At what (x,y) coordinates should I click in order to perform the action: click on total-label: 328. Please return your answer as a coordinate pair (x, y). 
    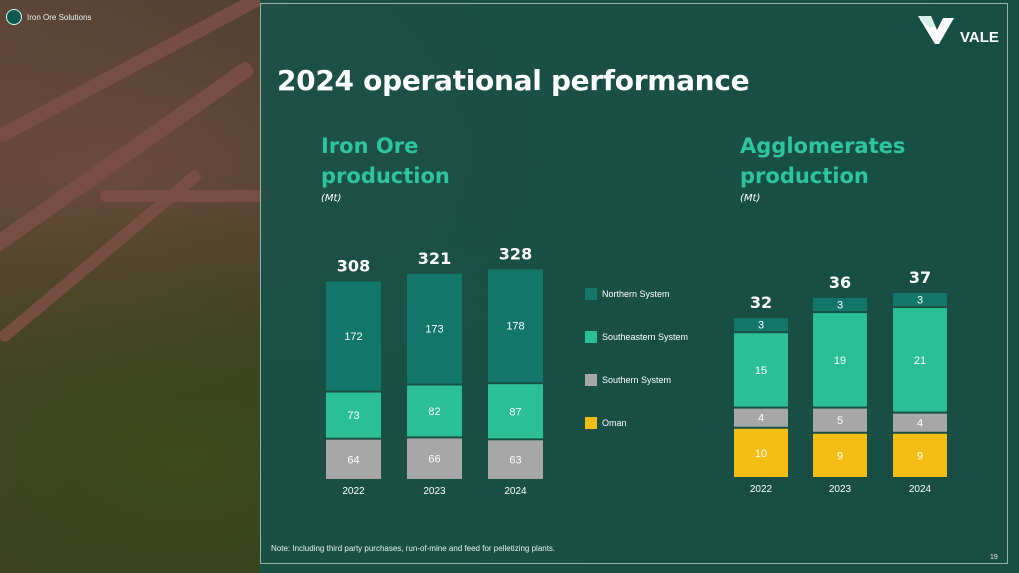
    Looking at the image, I should click on (515, 253).